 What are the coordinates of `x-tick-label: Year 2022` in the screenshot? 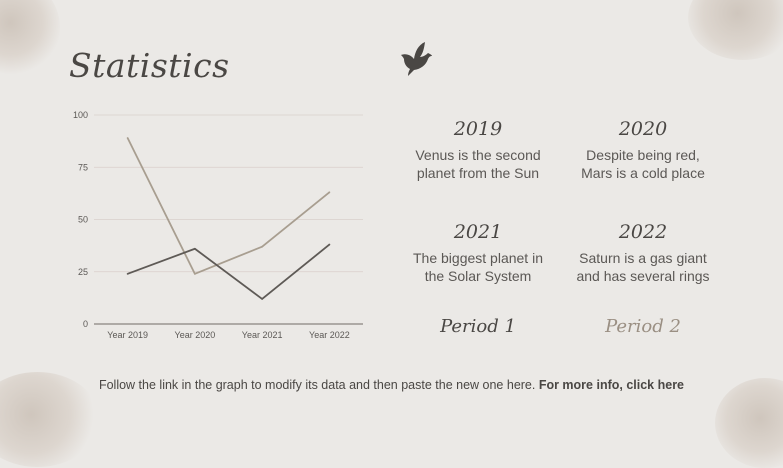 It's located at (329, 335).